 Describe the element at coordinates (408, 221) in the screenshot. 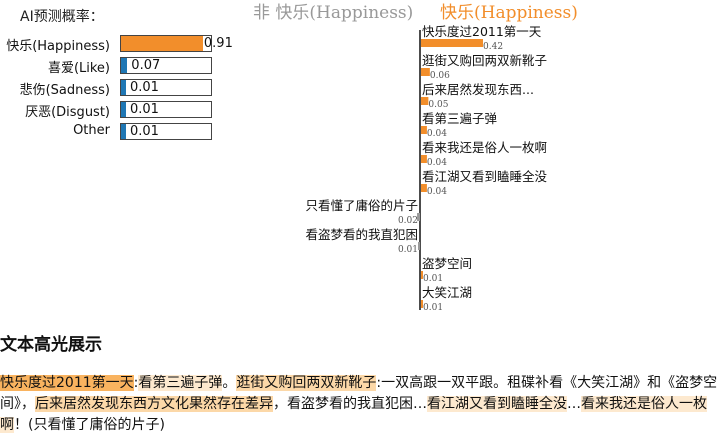

I see `bar-value: 0.02` at that location.